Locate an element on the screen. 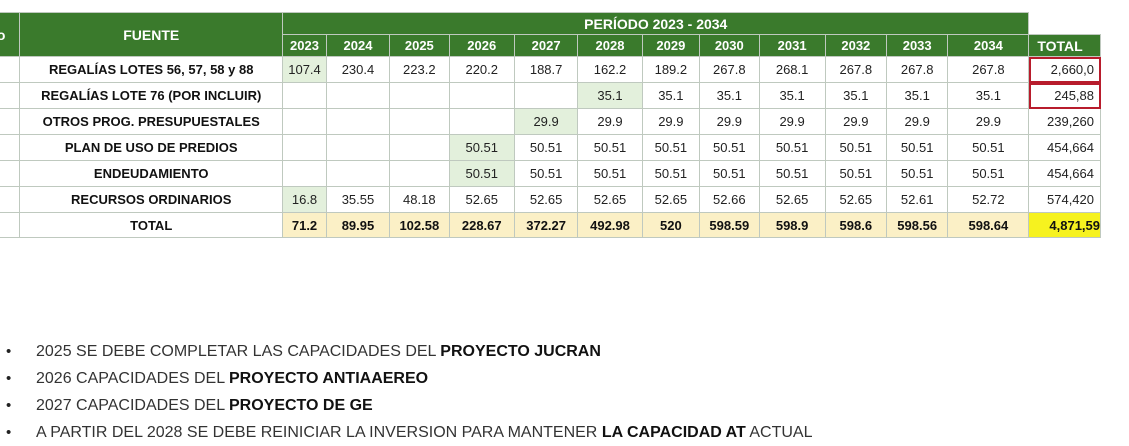 Image resolution: width=1129 pixels, height=446 pixels. total-label: TOTAL is located at coordinates (151, 225).